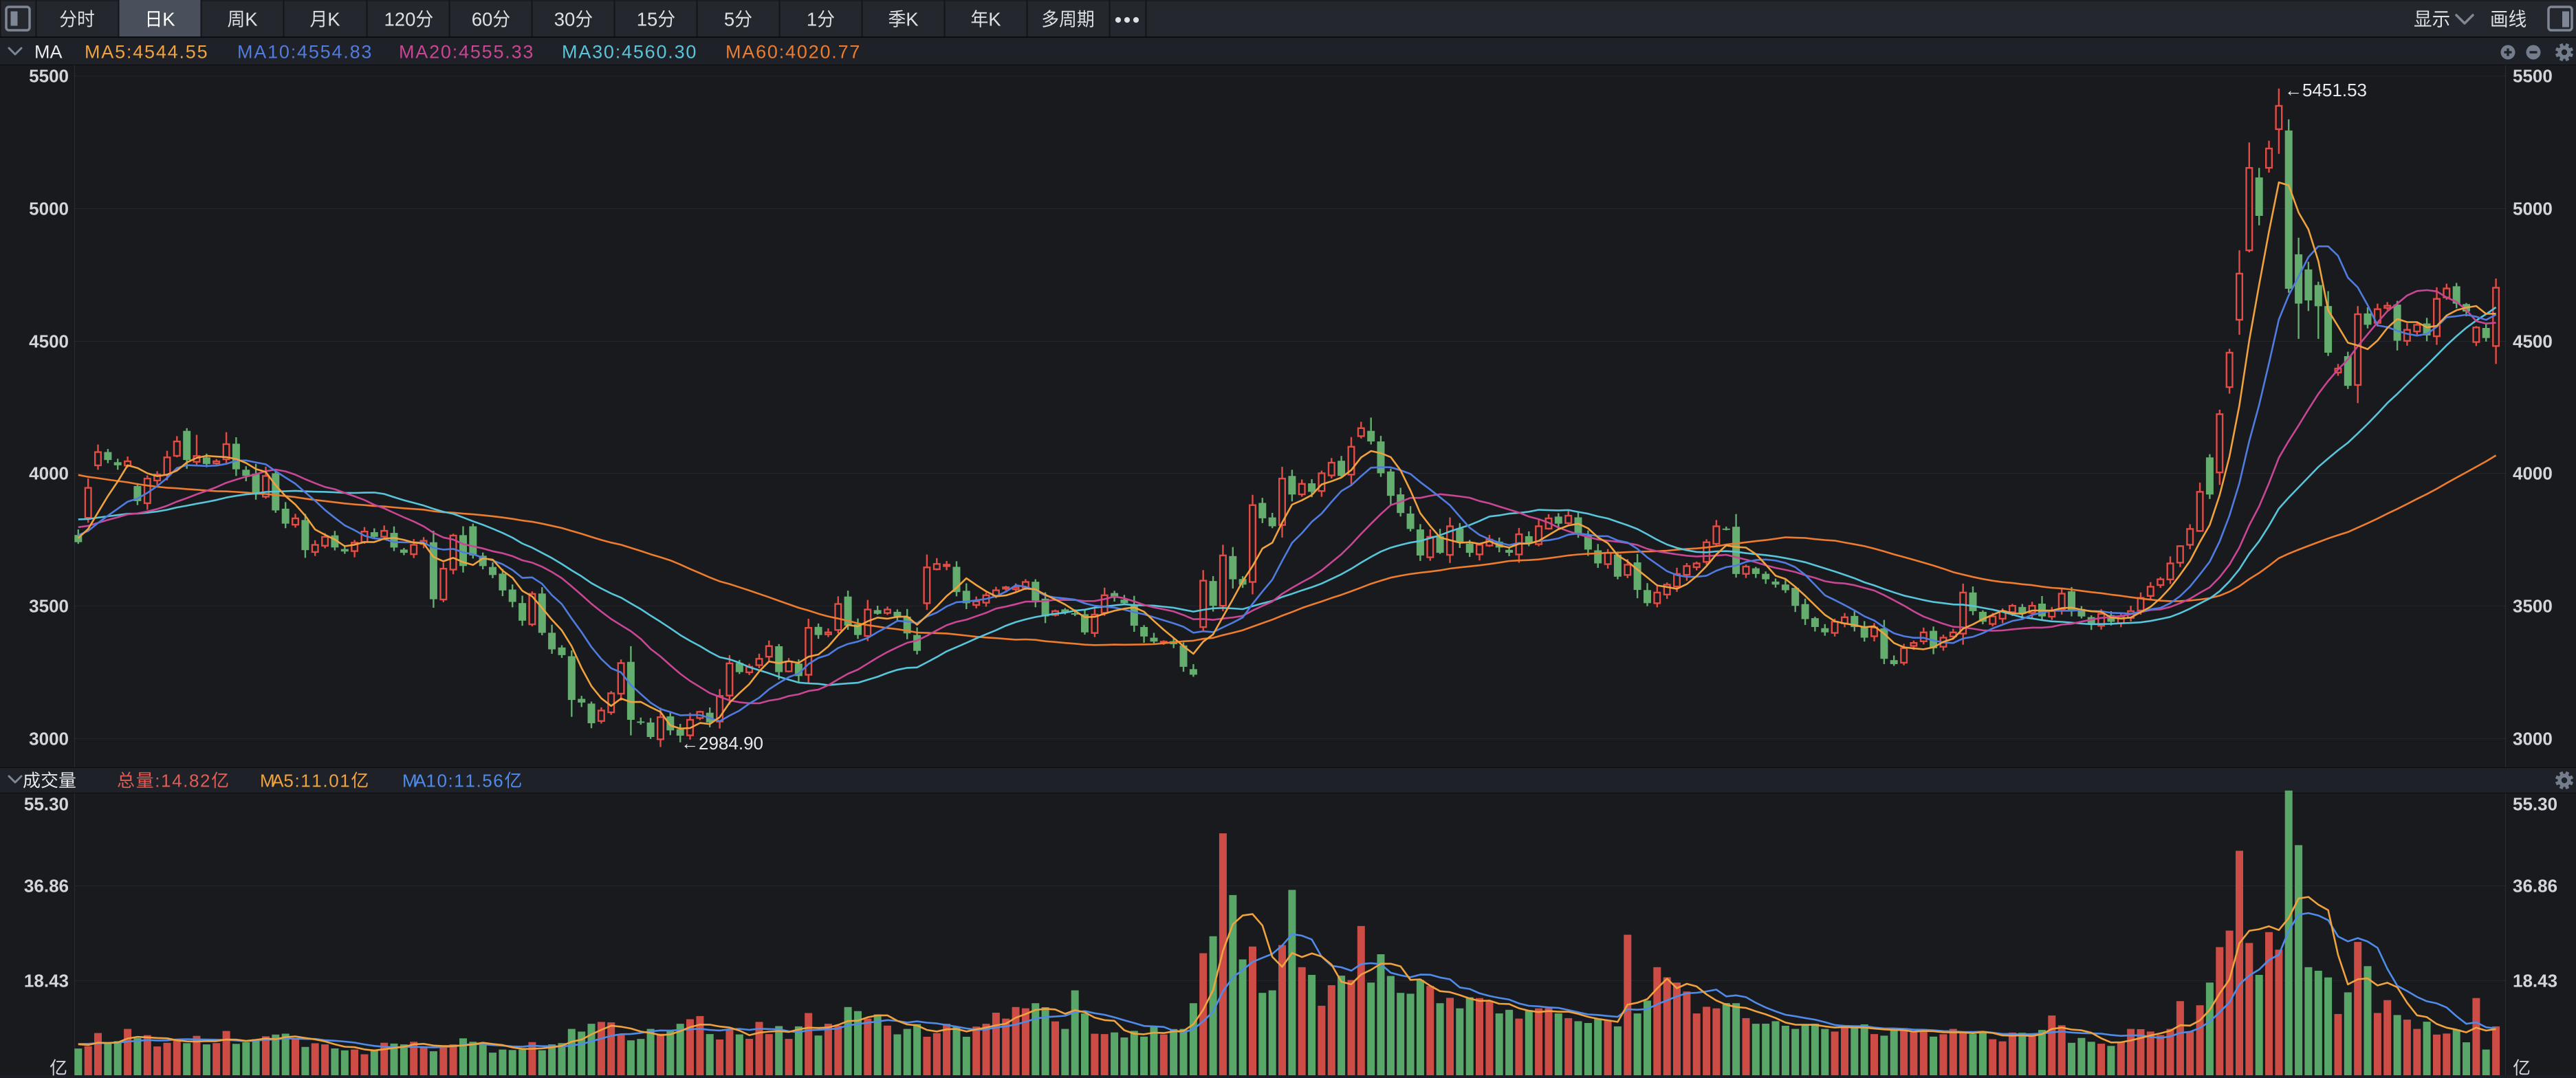  What do you see at coordinates (793, 52) in the screenshot?
I see `svg-text: MA60:4020.77` at bounding box center [793, 52].